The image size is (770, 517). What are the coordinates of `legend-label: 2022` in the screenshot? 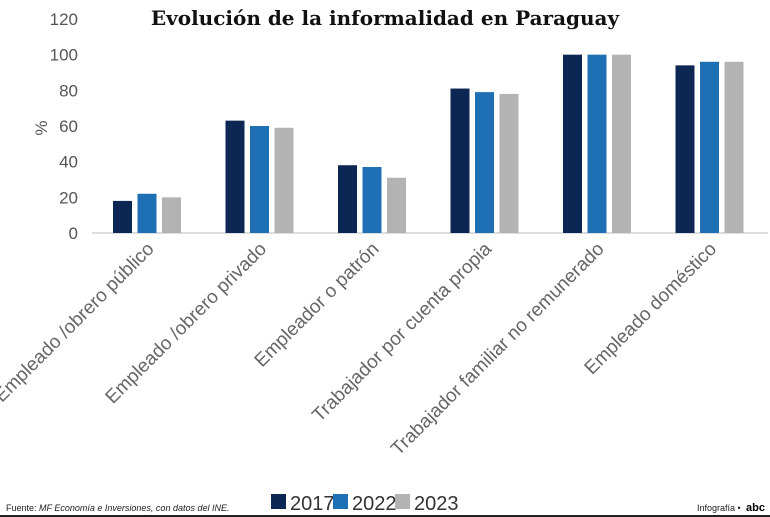 It's located at (374, 504).